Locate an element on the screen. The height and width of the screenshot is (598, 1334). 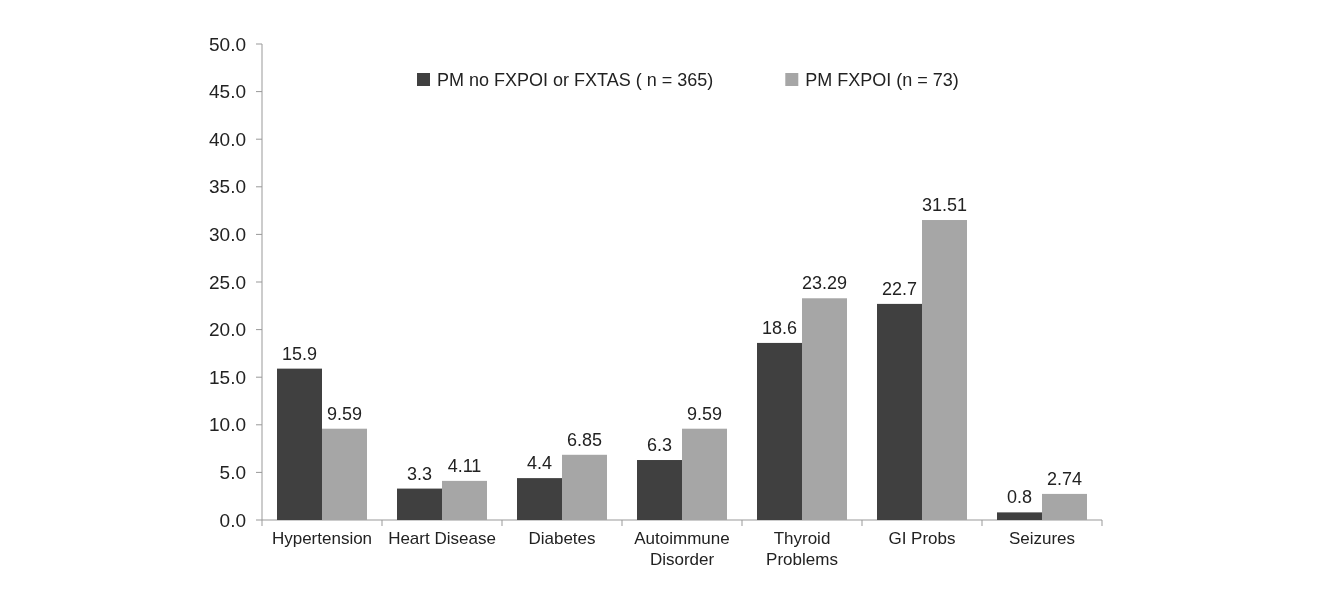
data-label: 23.29 is located at coordinates (824, 283).